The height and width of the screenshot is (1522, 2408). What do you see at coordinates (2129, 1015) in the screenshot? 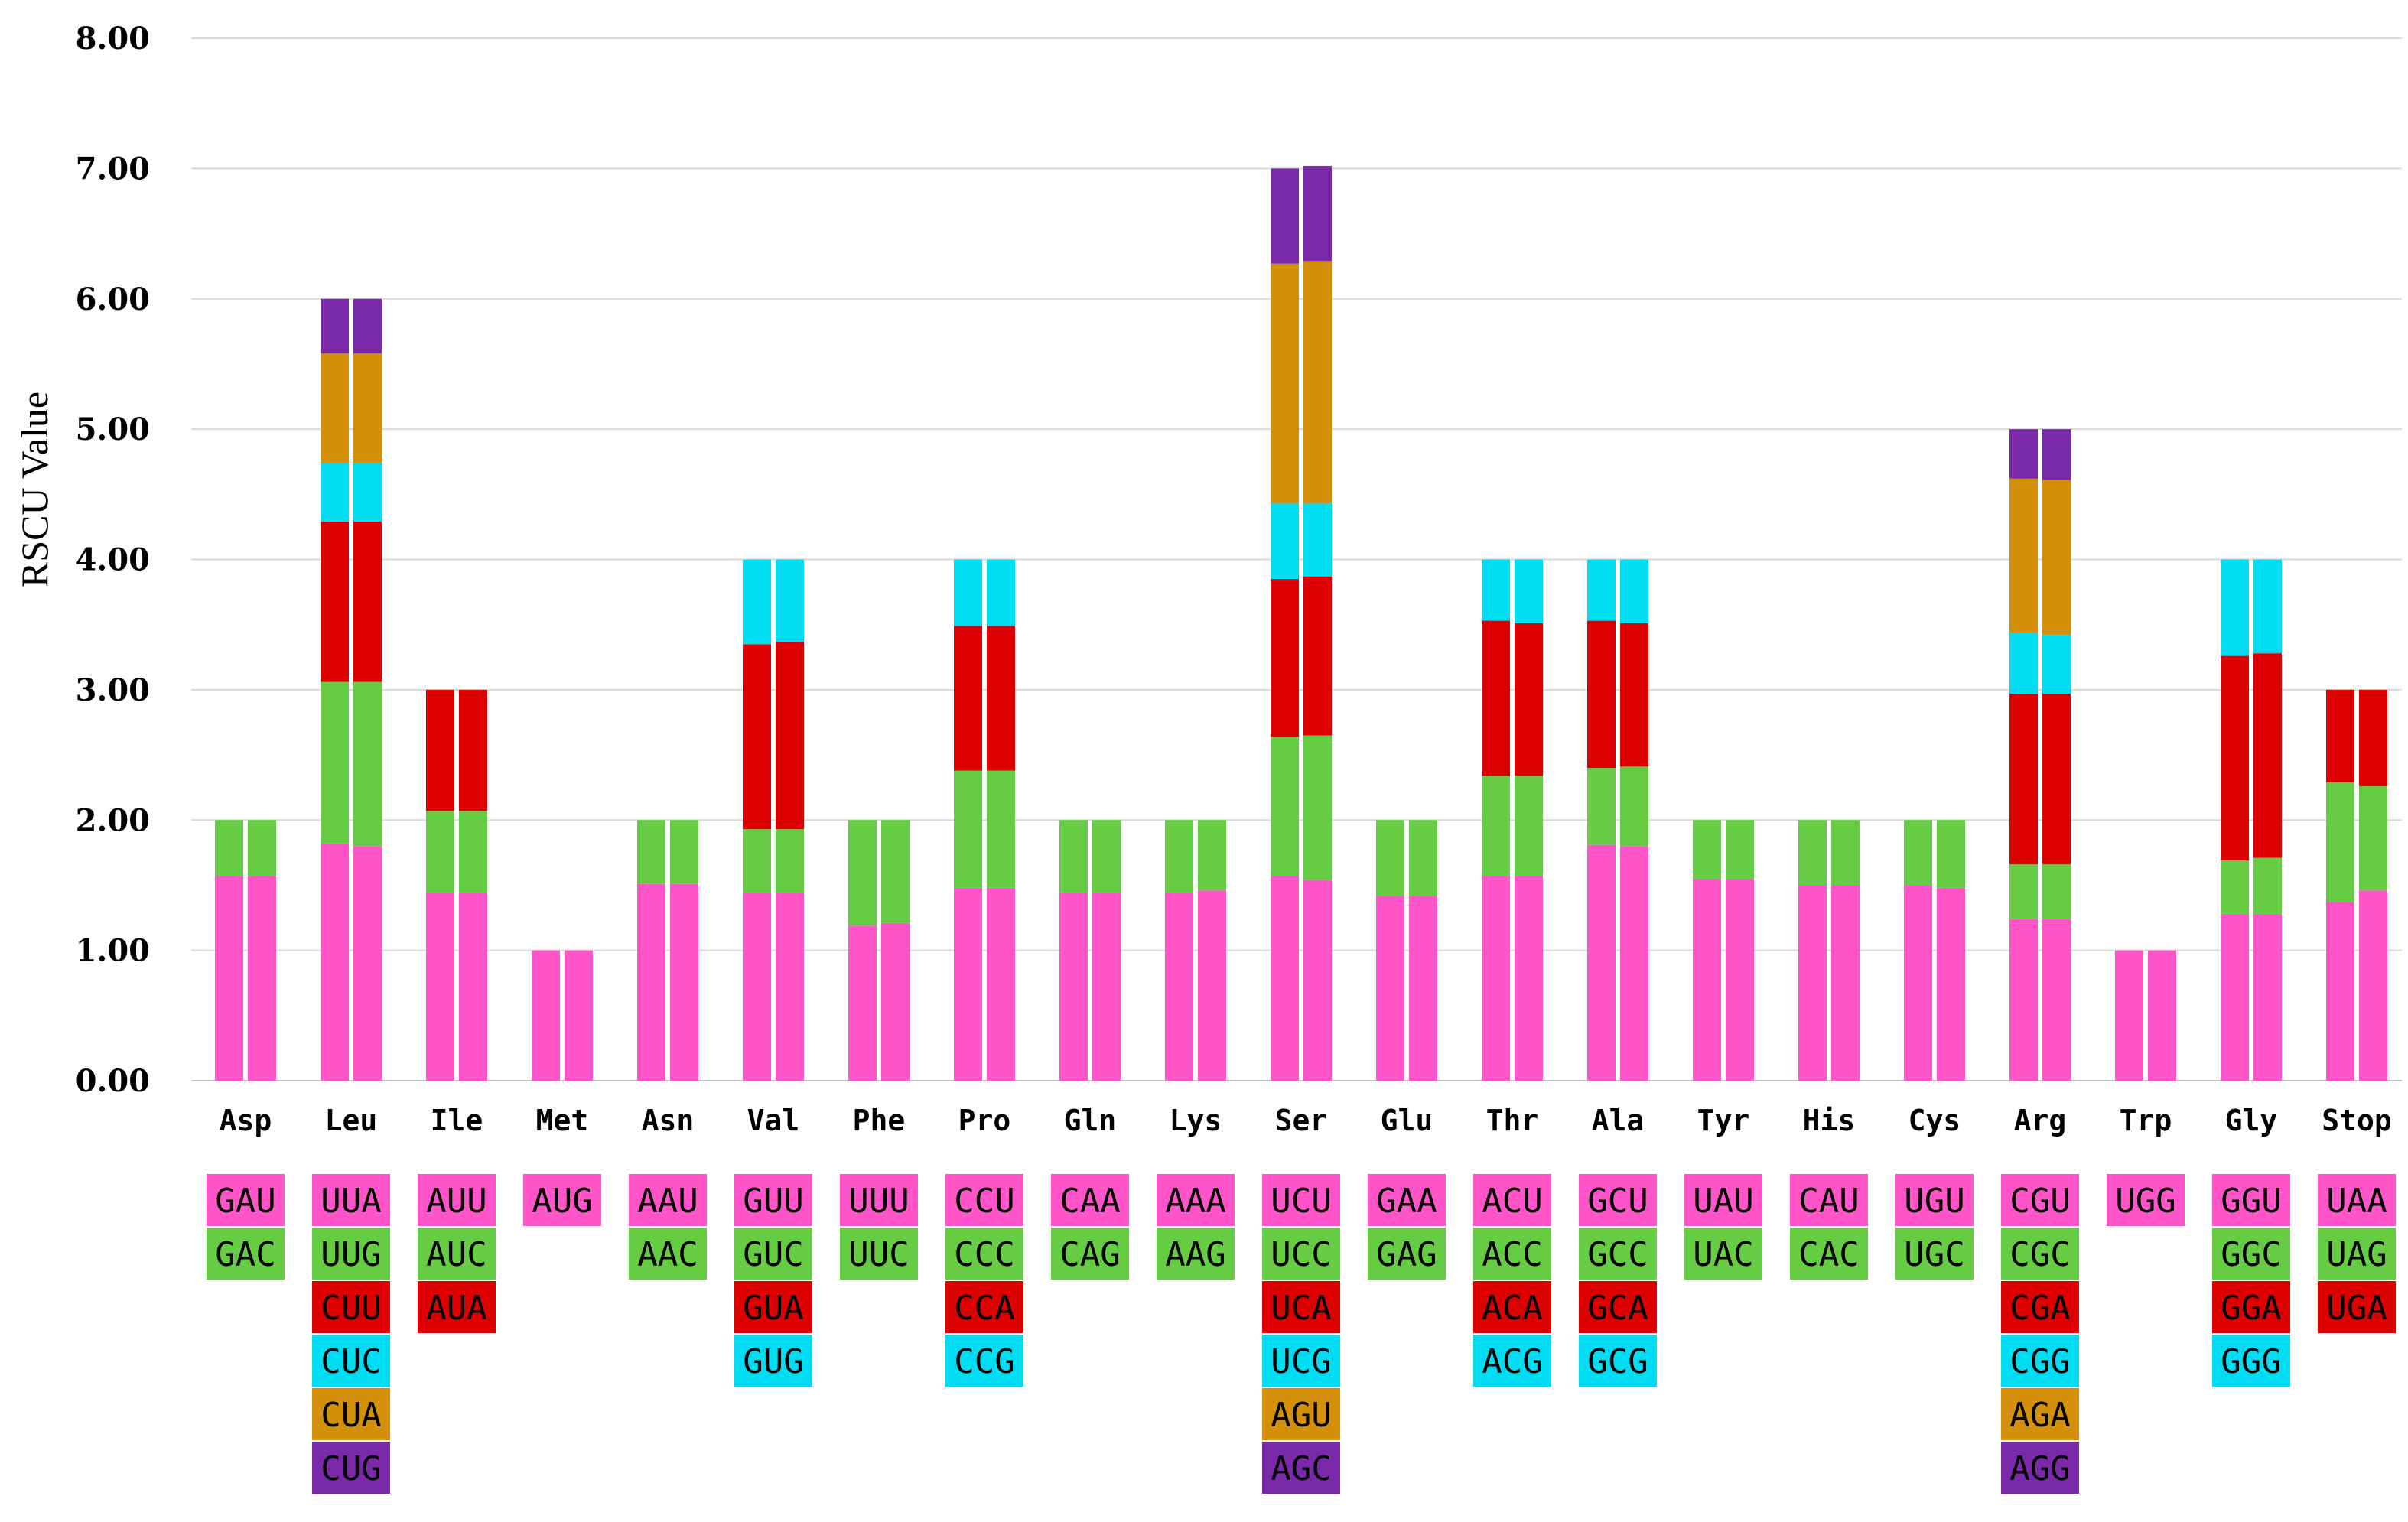
I see `bar-segment-trp-ugg` at bounding box center [2129, 1015].